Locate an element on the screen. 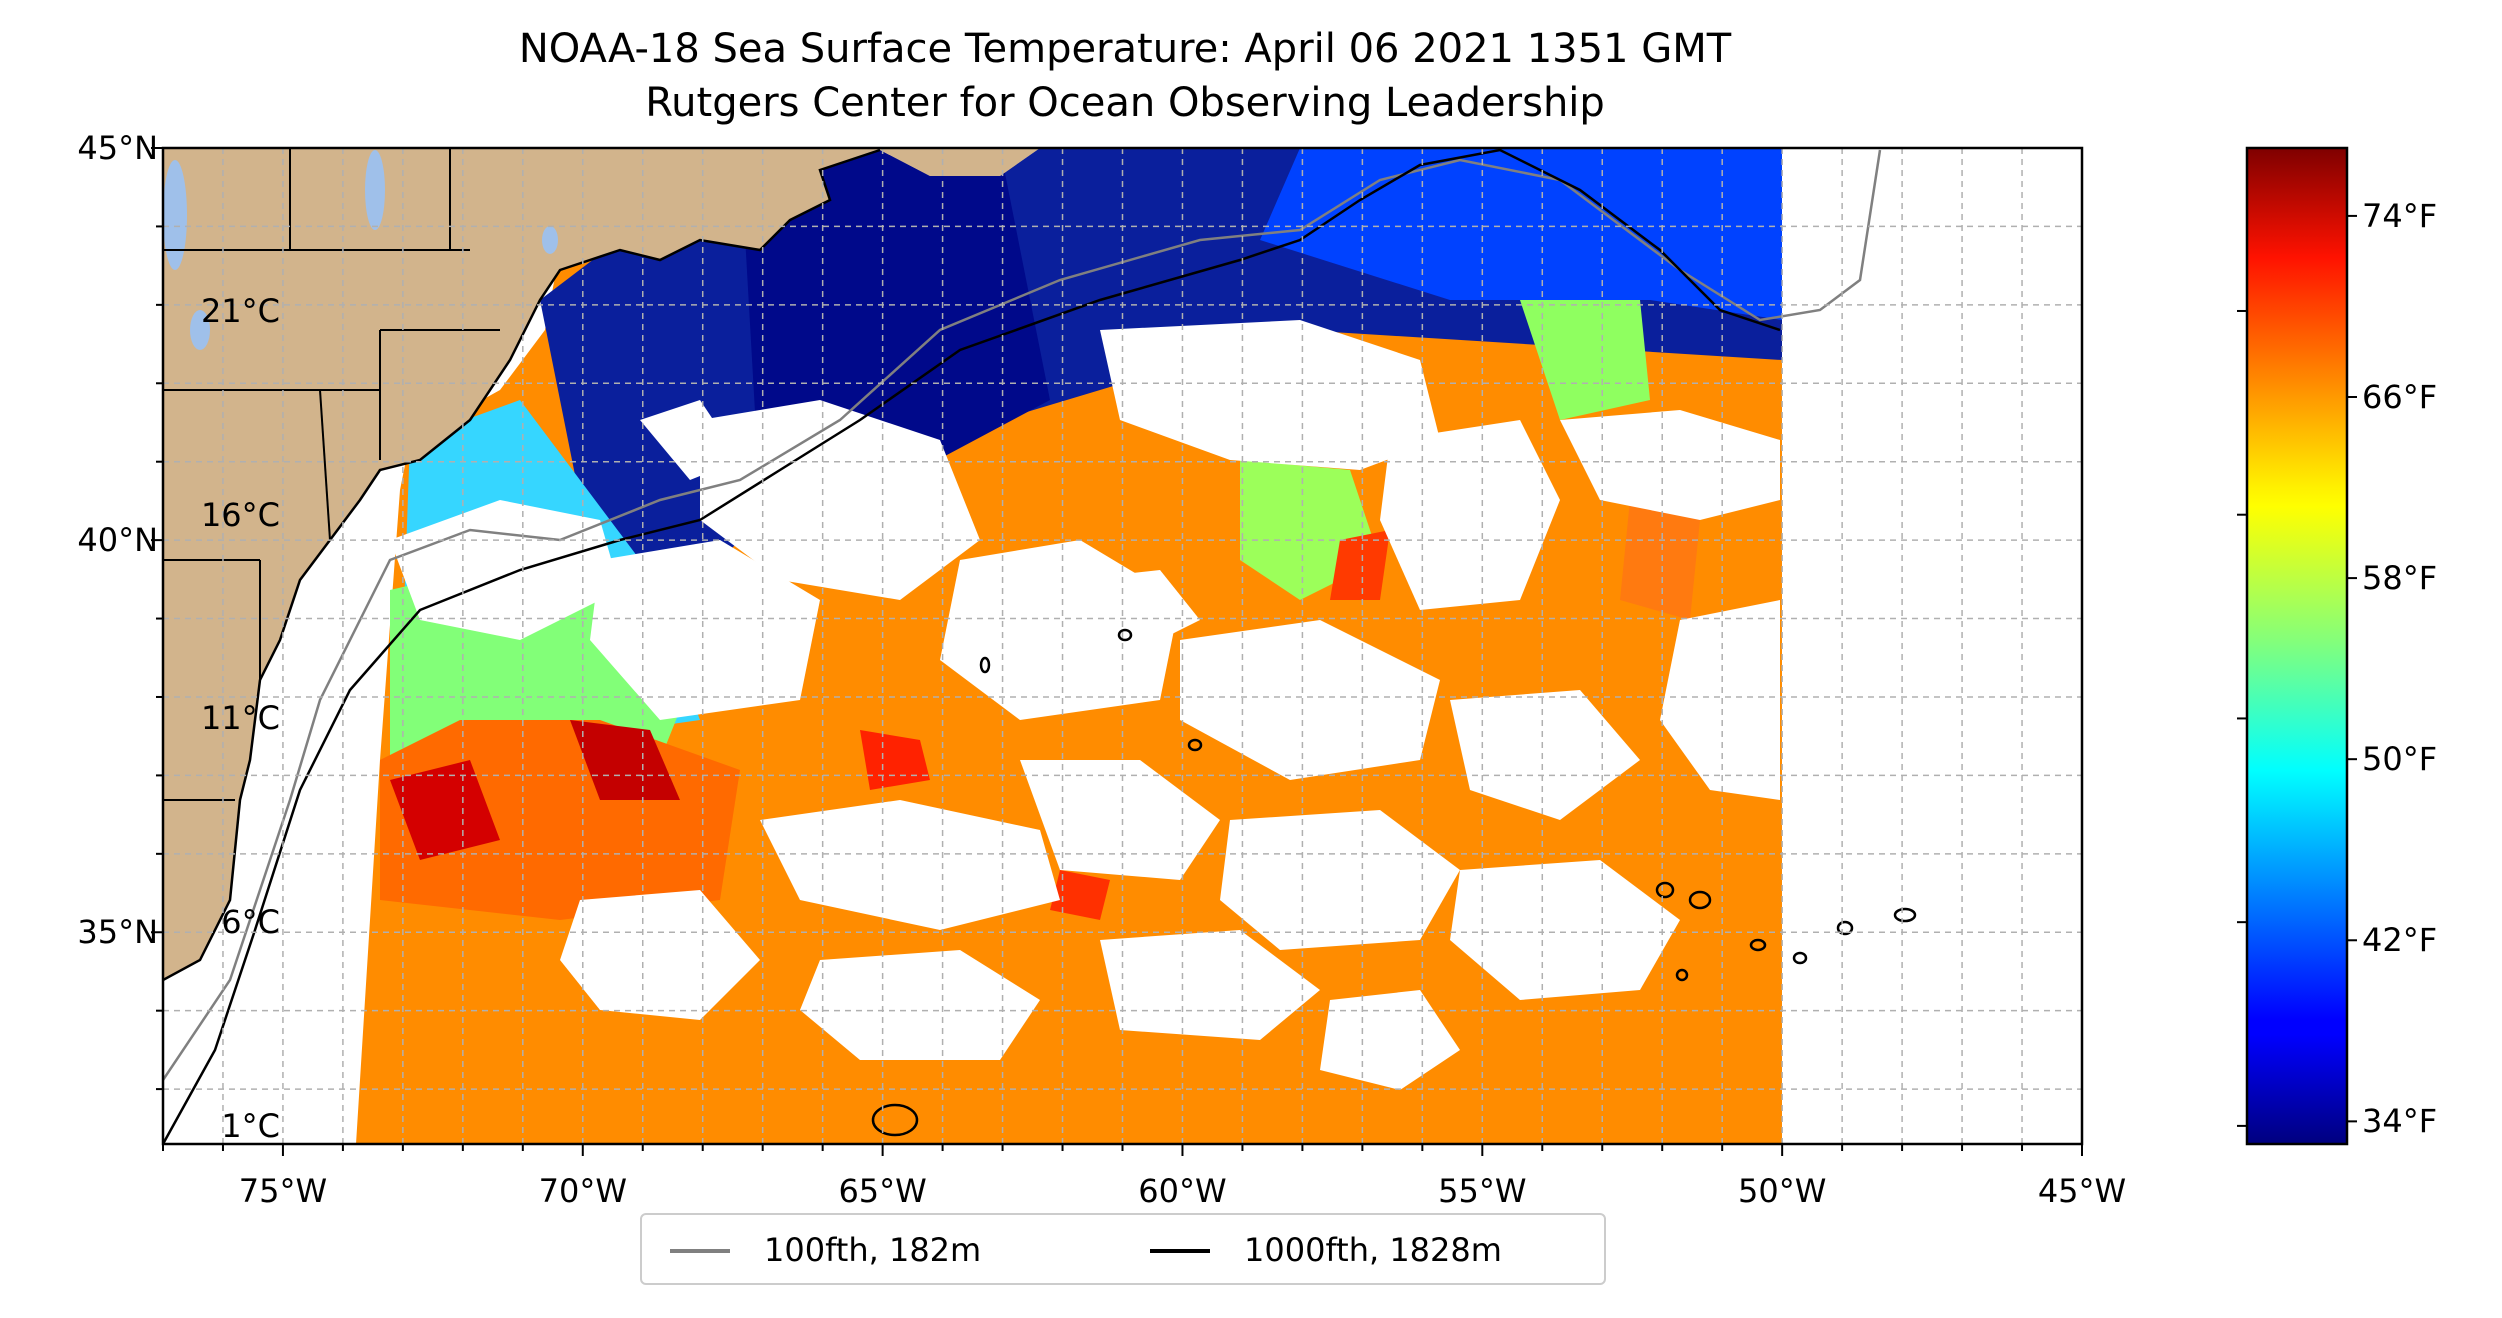 This screenshot has height=1318, width=2502. lat-tick-label: 40°N is located at coordinates (117, 540).